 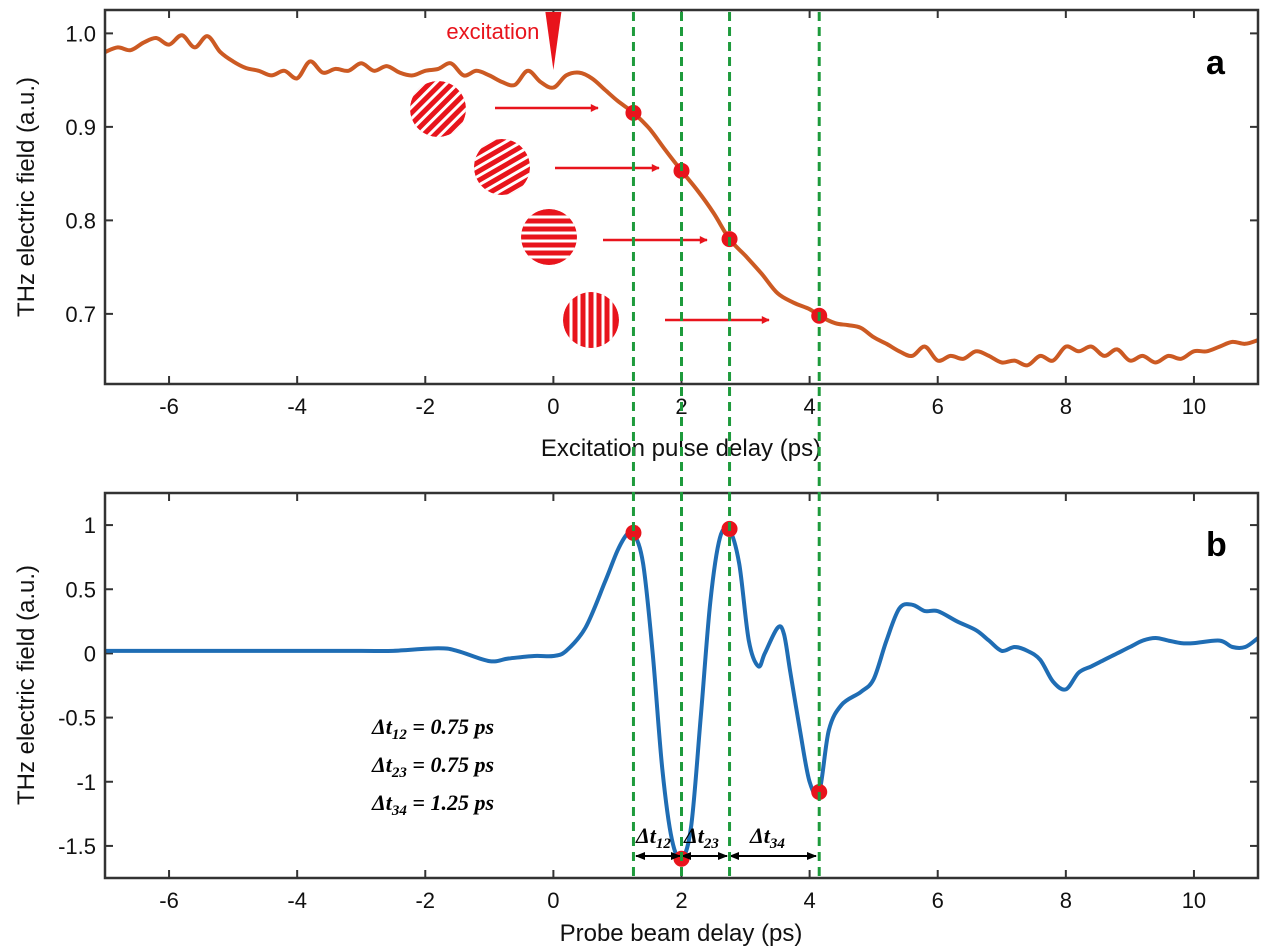 I want to click on interval-label-34: Δt34, so click(x=767, y=837).